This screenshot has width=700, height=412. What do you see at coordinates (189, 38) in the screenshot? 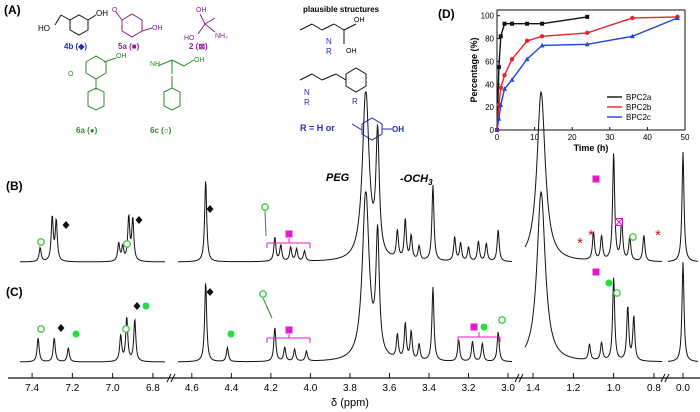
I see `atom-ho-2: HO` at bounding box center [189, 38].